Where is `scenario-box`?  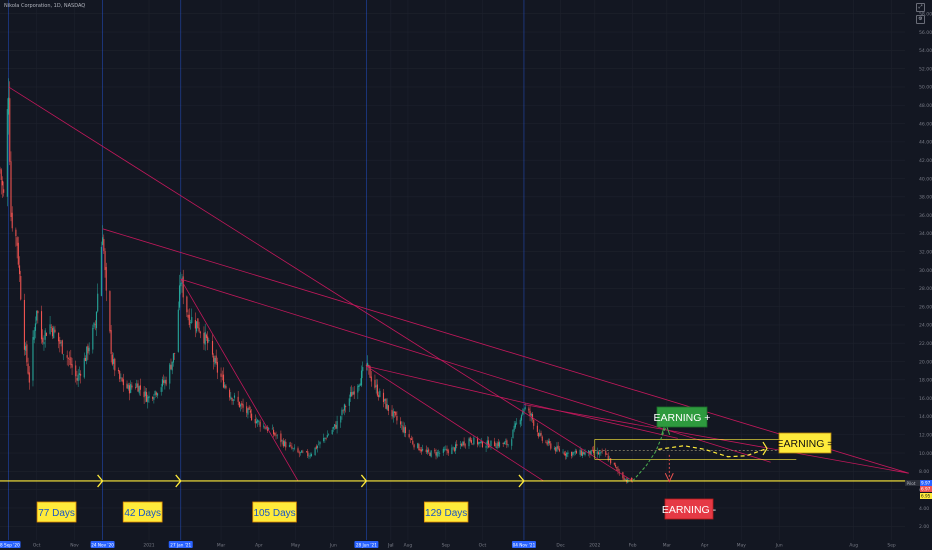 scenario-box is located at coordinates (682, 417).